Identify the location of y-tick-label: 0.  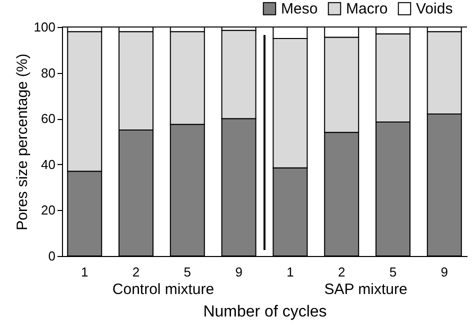
(52, 256).